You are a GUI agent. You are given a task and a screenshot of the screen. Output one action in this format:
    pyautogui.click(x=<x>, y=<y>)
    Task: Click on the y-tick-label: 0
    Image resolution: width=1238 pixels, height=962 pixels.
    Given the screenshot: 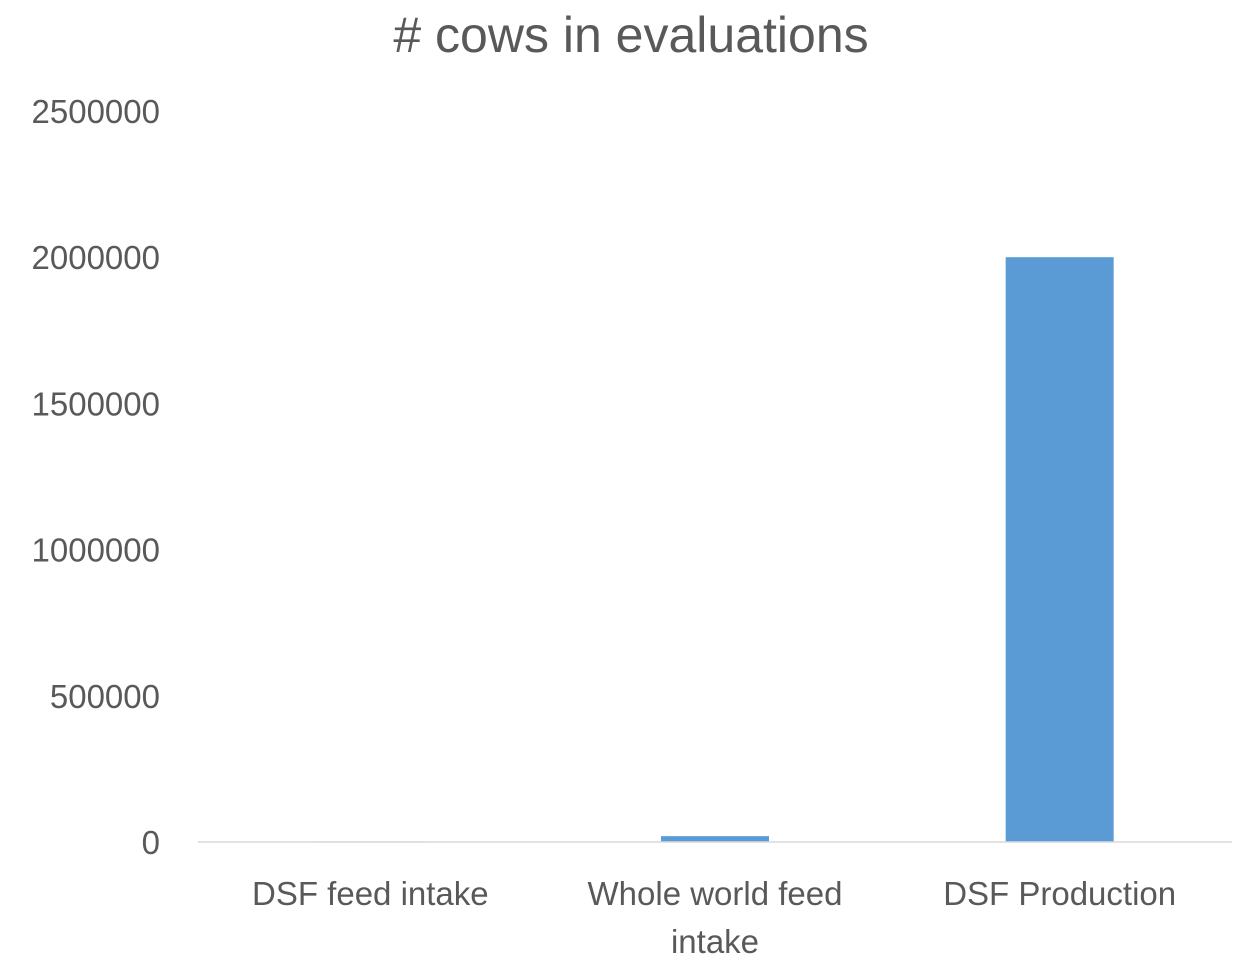 What is the action you would take?
    pyautogui.click(x=151, y=842)
    